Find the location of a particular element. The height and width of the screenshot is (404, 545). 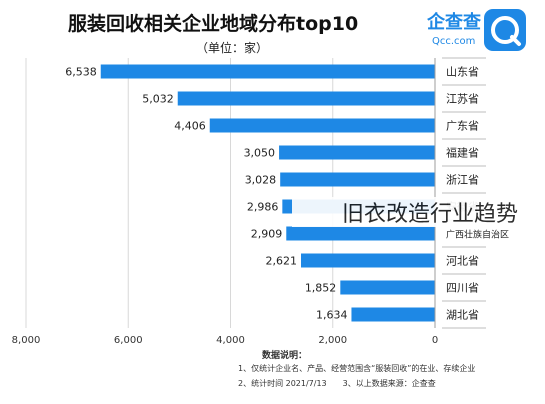

overlay-caption: 旧衣改造行业趋势 is located at coordinates (418, 212).